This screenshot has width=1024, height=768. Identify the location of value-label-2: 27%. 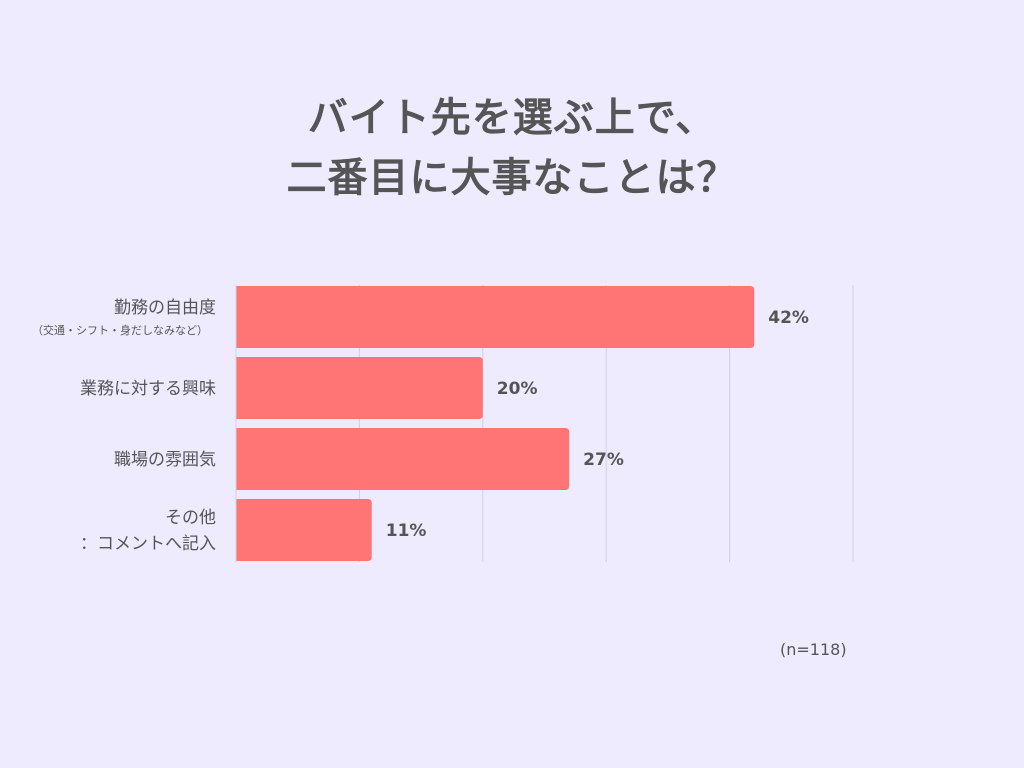
(603, 460).